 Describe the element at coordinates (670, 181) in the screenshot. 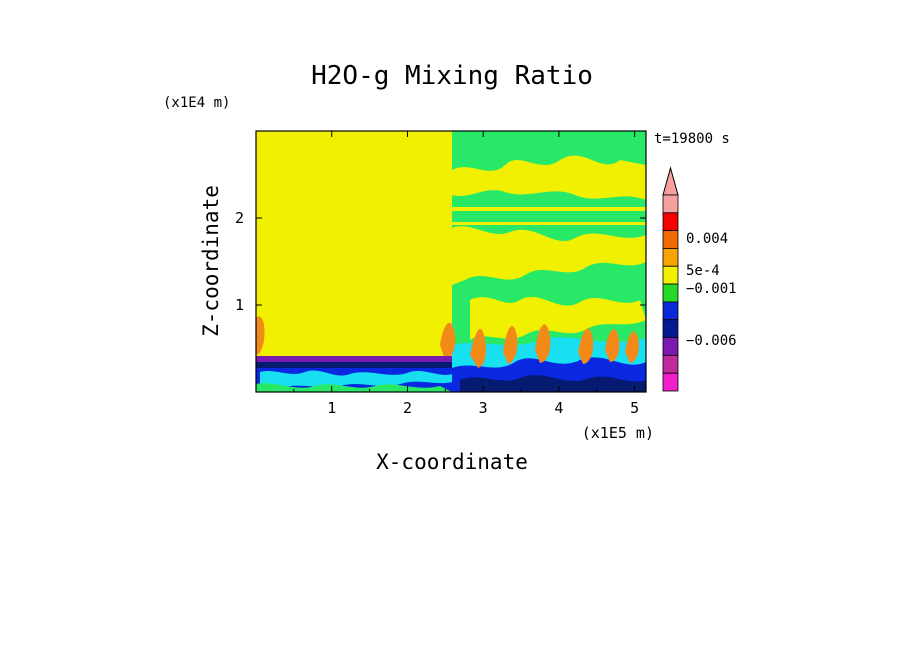

I see `colorbar-max-arrow` at that location.